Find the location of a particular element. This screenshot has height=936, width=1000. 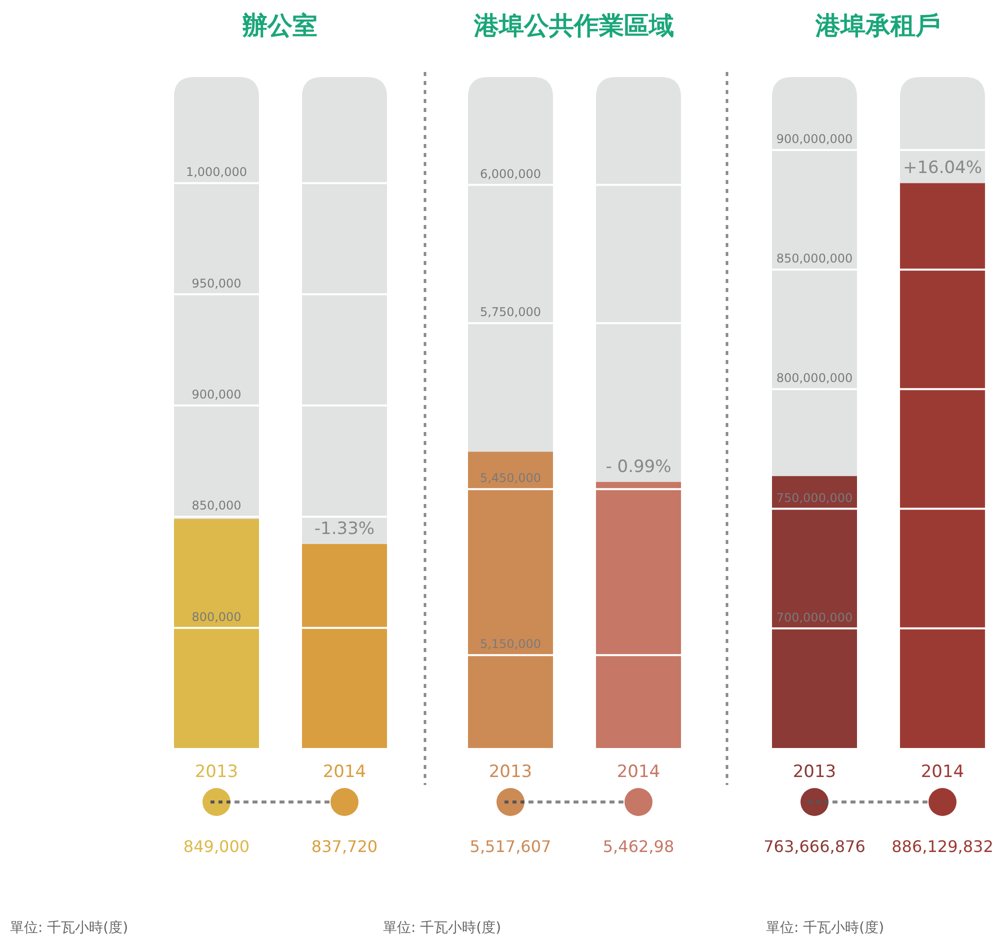

y-tick-label: 6,000,000 is located at coordinates (511, 173).